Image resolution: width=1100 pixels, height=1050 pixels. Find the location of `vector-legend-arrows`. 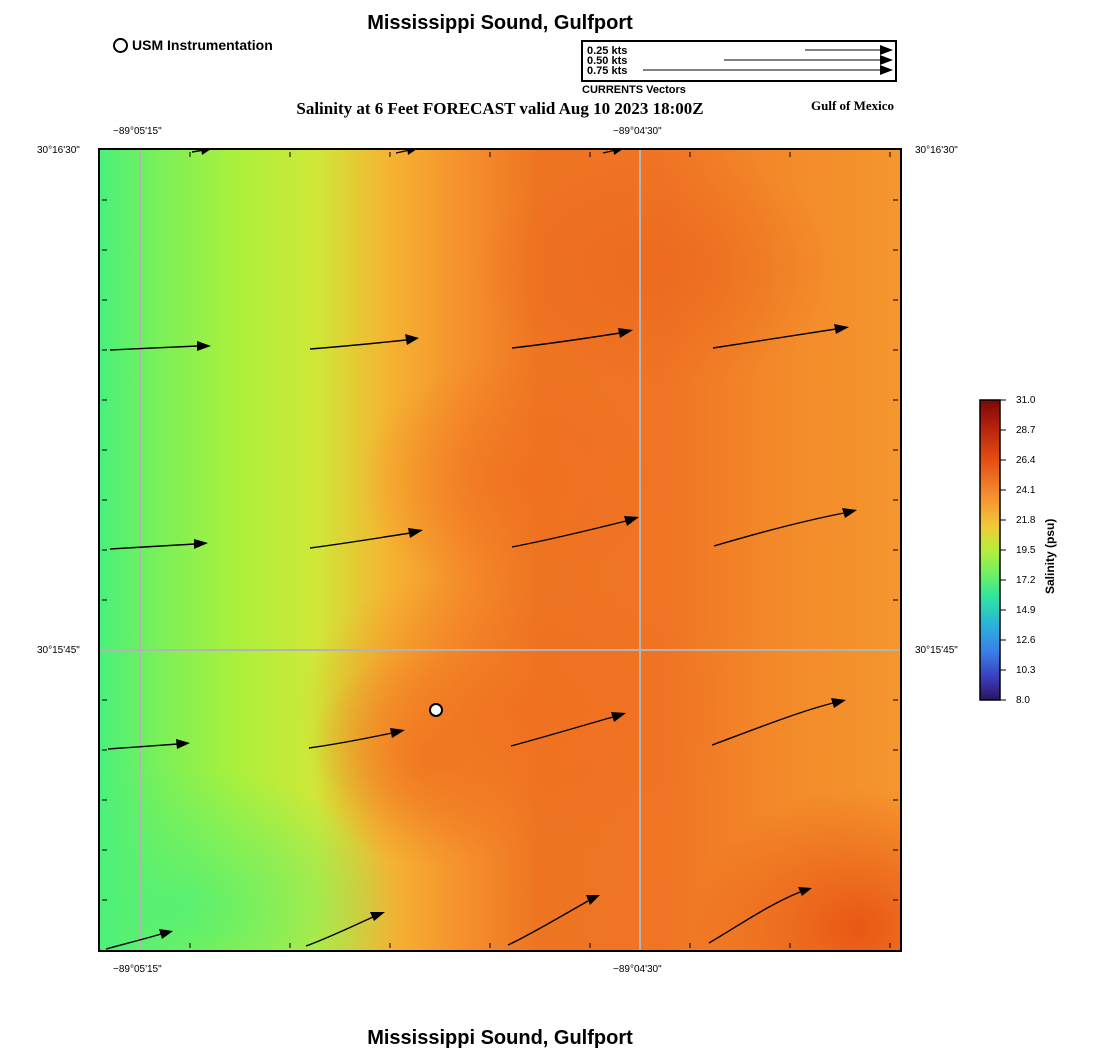

vector-legend-arrows is located at coordinates (768, 60).